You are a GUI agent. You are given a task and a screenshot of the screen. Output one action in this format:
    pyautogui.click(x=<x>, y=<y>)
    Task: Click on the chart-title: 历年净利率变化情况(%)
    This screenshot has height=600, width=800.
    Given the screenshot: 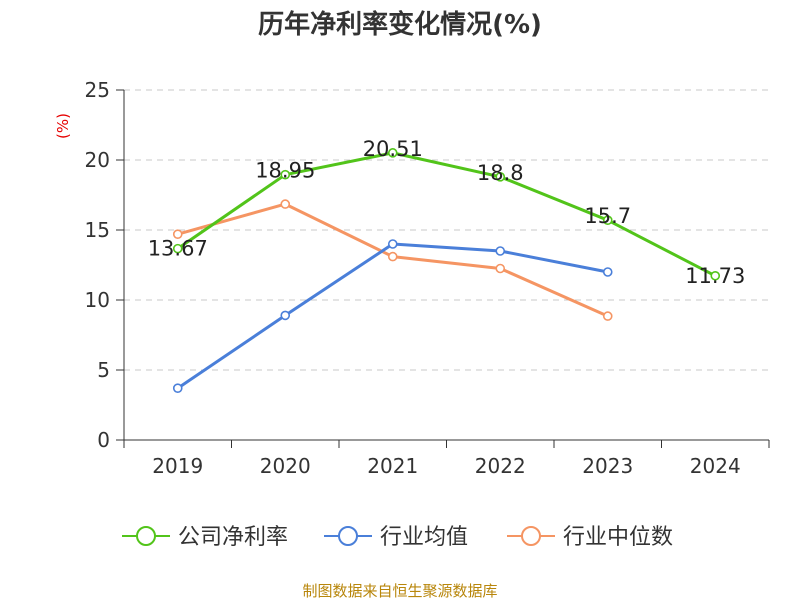 What is the action you would take?
    pyautogui.click(x=400, y=24)
    